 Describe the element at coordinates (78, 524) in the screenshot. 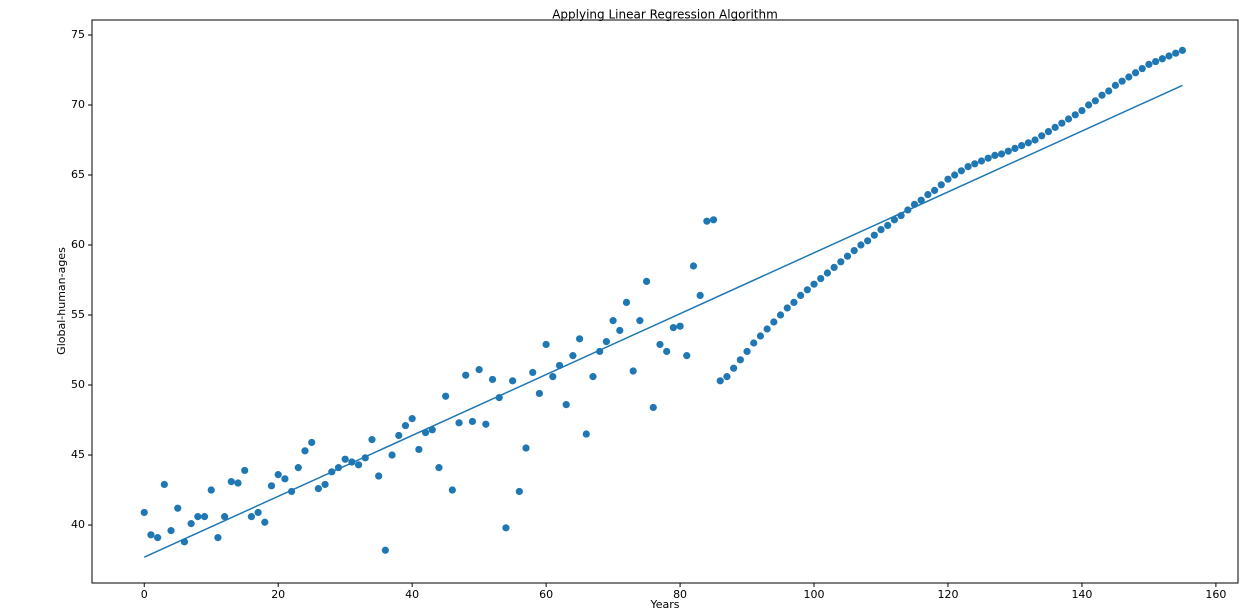

I see `y-tick-label: 40` at that location.